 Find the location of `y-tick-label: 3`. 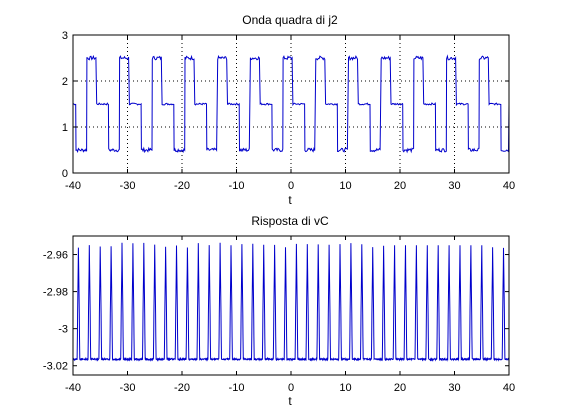

y-tick-label: 3 is located at coordinates (65, 36).